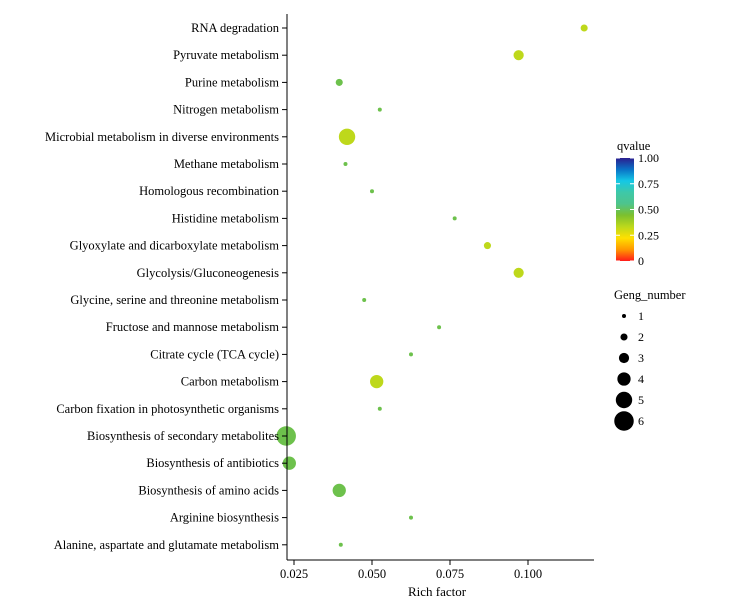 This screenshot has height=609, width=733. I want to click on y-category-label: Arginine biosynthesis, so click(224, 518).